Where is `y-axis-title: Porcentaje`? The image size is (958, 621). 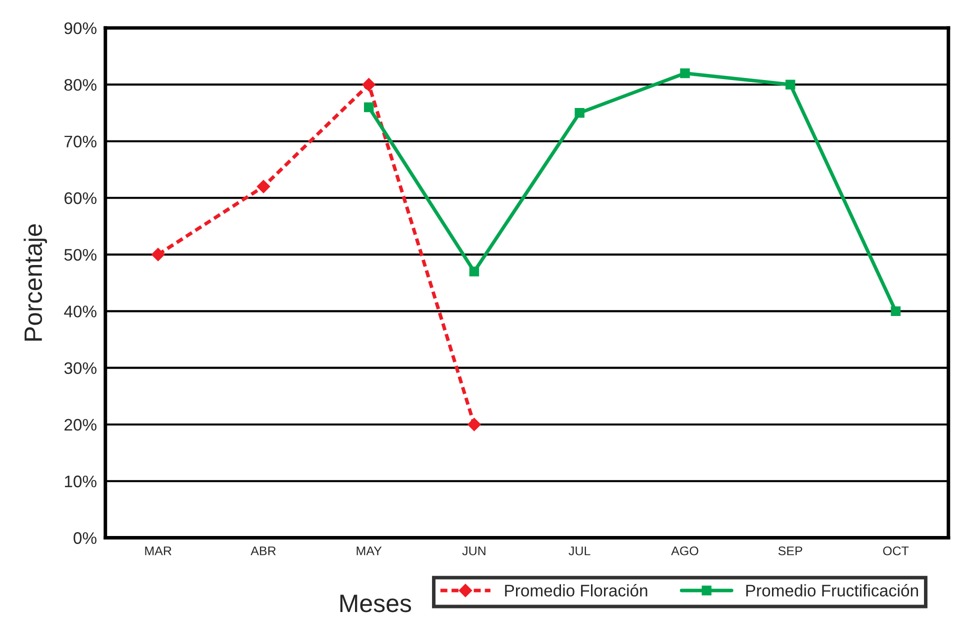 y-axis-title: Porcentaje is located at coordinates (36, 282).